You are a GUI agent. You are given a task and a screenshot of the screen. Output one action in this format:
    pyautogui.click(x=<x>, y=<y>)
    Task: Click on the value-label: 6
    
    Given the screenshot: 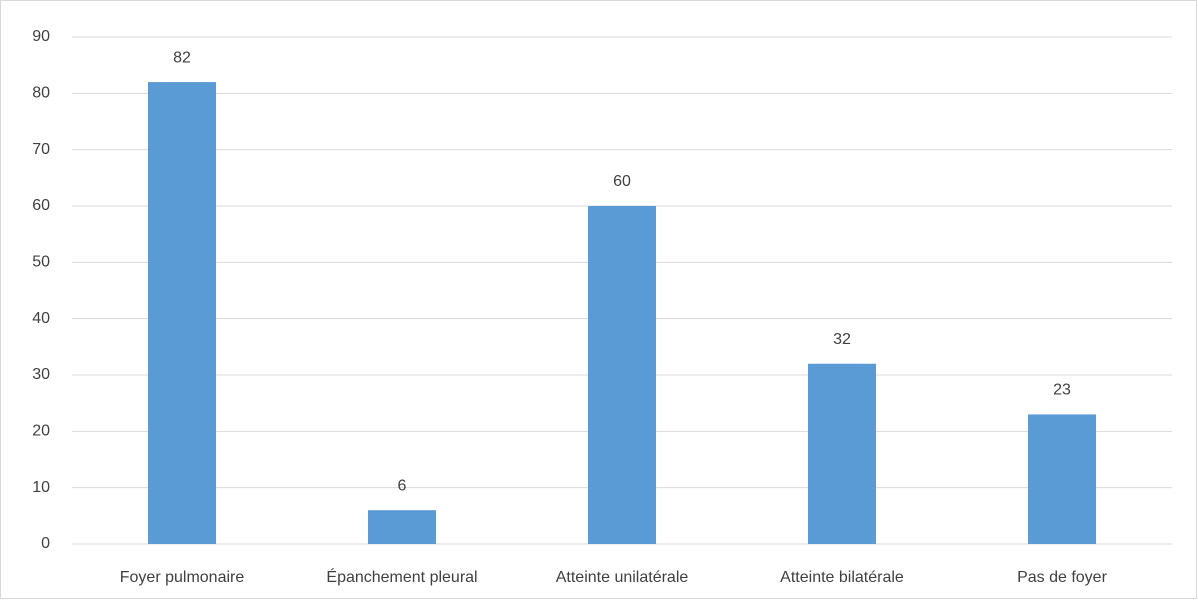 What is the action you would take?
    pyautogui.click(x=402, y=485)
    